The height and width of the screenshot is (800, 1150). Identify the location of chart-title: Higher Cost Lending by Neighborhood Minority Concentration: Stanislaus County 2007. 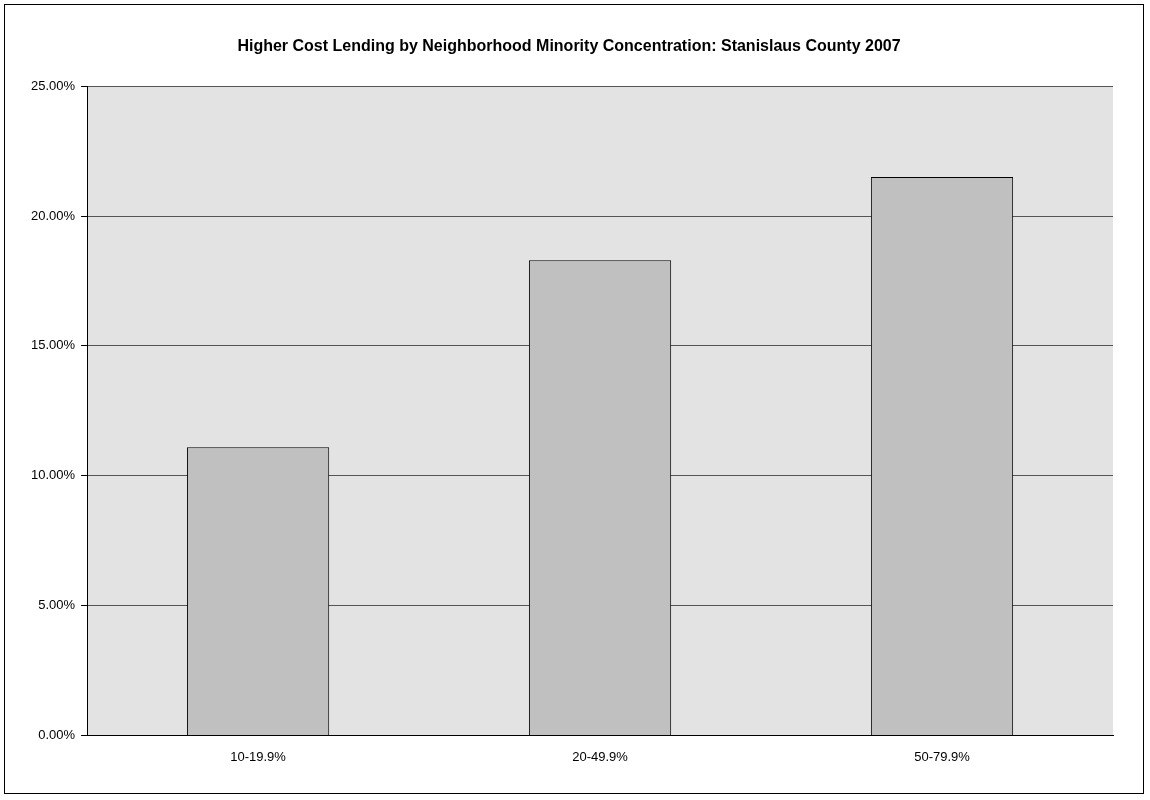
(569, 46).